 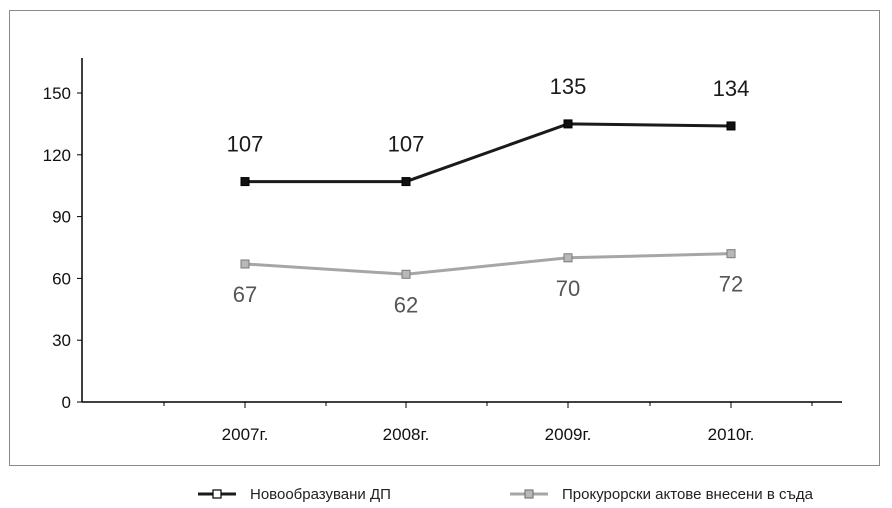 I want to click on series-2: 67 62 70 72, so click(x=488, y=283).